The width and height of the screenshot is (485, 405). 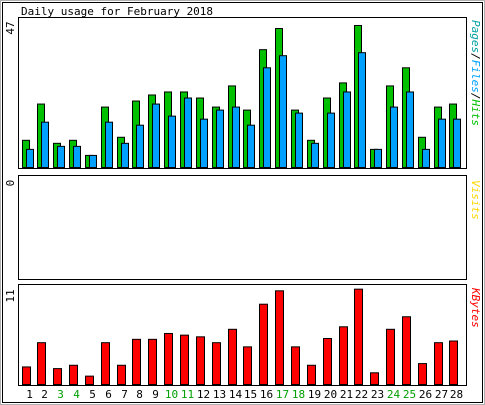 What do you see at coordinates (250, 394) in the screenshot?
I see `day-label-15: 15` at bounding box center [250, 394].